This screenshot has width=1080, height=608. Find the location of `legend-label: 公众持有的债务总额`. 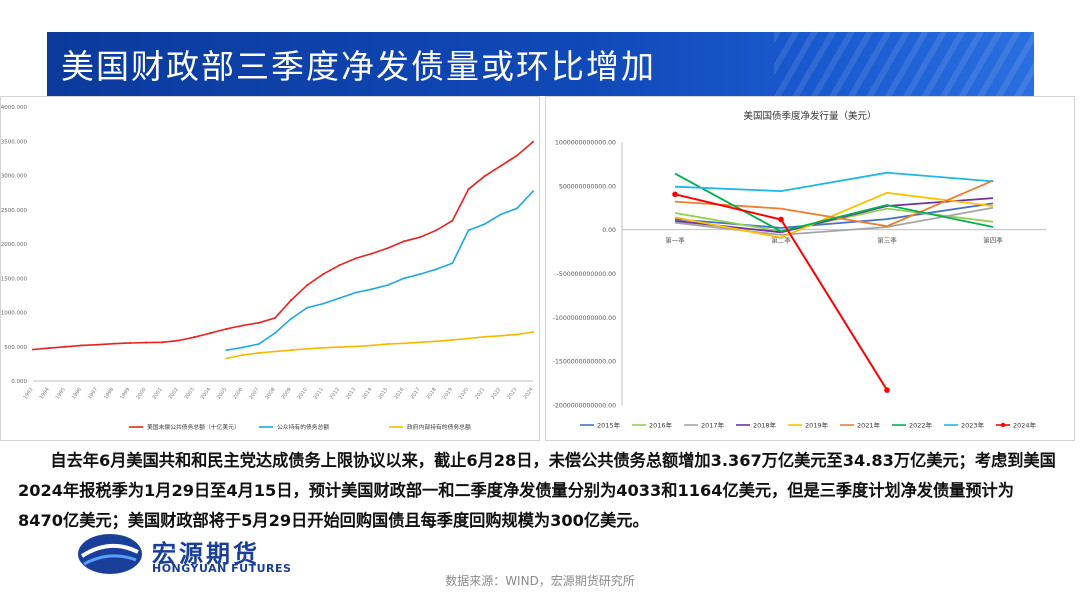

legend-label: 公众持有的债务总额 is located at coordinates (303, 427).